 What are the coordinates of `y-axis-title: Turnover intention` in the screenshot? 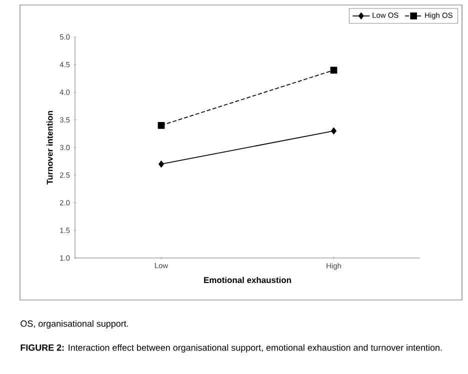 It's located at (49, 147).